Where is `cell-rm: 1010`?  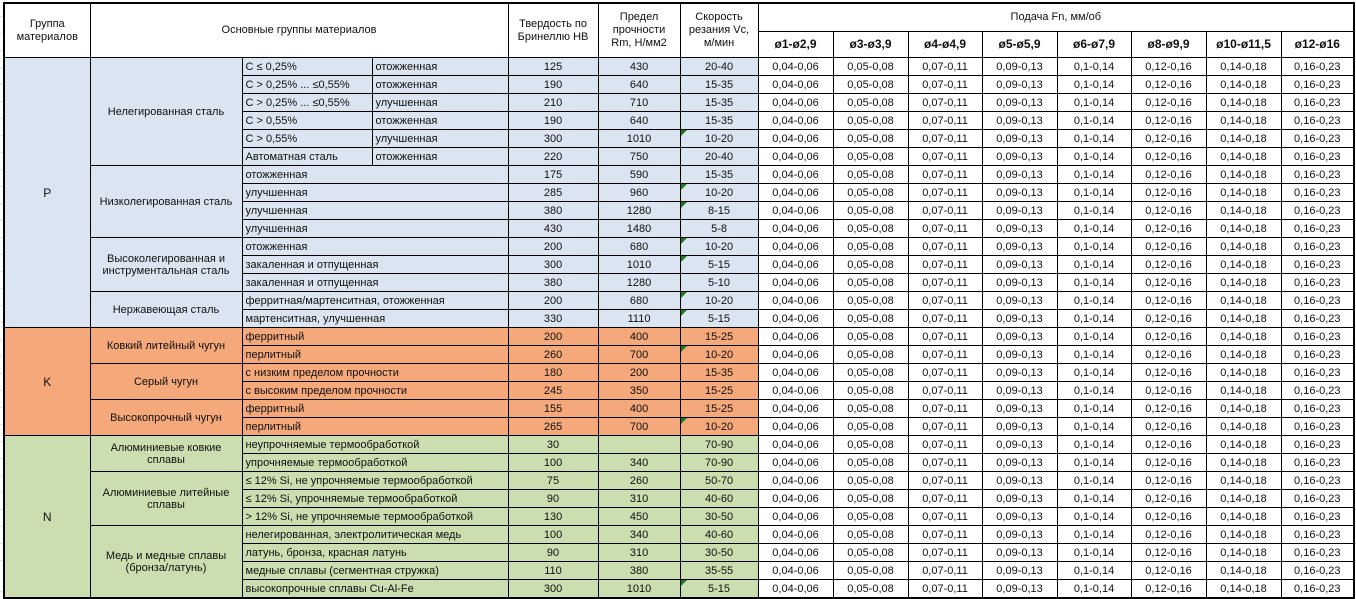
cell-rm: 1010 is located at coordinates (639, 264).